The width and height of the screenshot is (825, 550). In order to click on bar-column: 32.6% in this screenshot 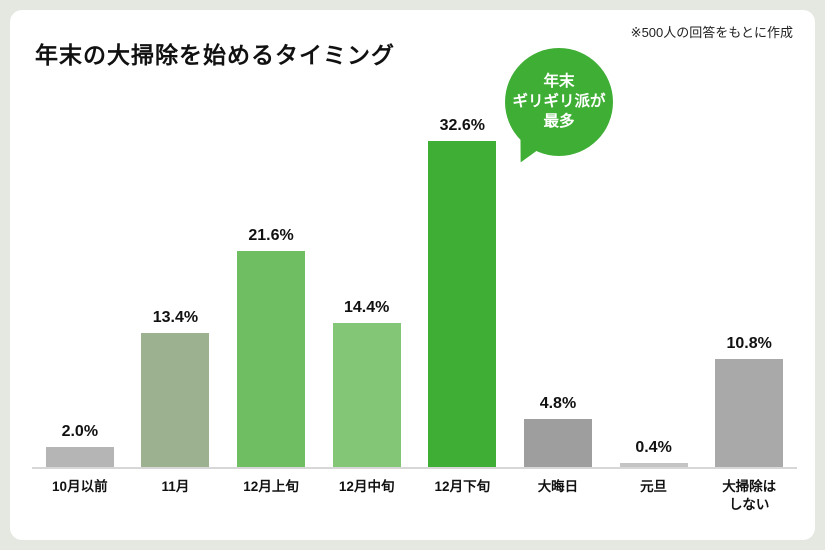, I will do `click(463, 288)`.